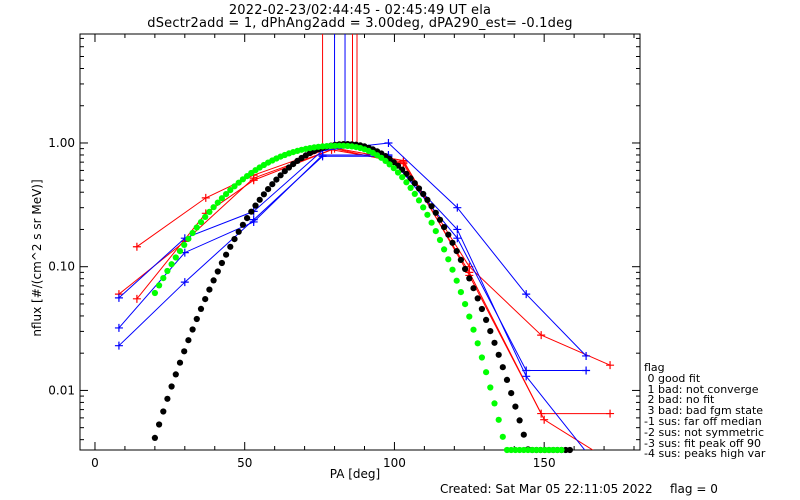 This screenshot has height=500, width=800. Describe the element at coordinates (701, 389) in the screenshot. I see `legend-entry: 1 bad: not converge` at that location.